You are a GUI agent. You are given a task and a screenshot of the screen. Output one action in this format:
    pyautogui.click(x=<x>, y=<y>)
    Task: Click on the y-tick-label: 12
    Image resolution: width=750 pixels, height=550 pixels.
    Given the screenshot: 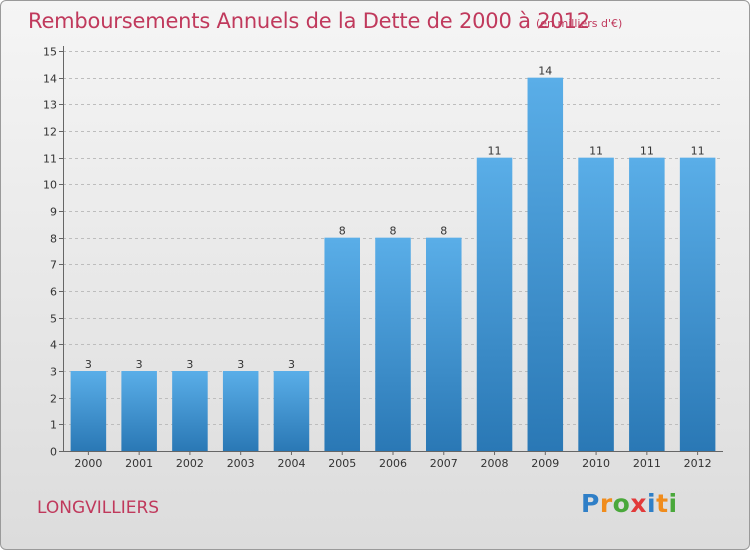 What is the action you would take?
    pyautogui.click(x=50, y=132)
    